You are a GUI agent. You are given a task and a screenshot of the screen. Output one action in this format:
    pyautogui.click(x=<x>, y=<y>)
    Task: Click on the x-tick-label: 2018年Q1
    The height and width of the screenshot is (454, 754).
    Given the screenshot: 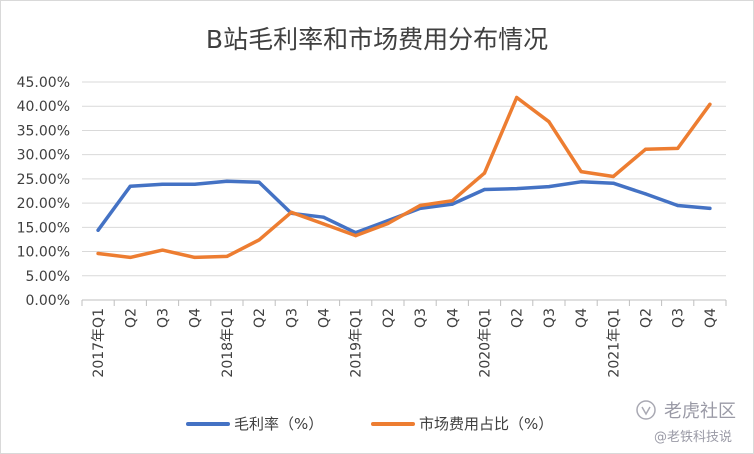 What is the action you would take?
    pyautogui.click(x=228, y=343)
    